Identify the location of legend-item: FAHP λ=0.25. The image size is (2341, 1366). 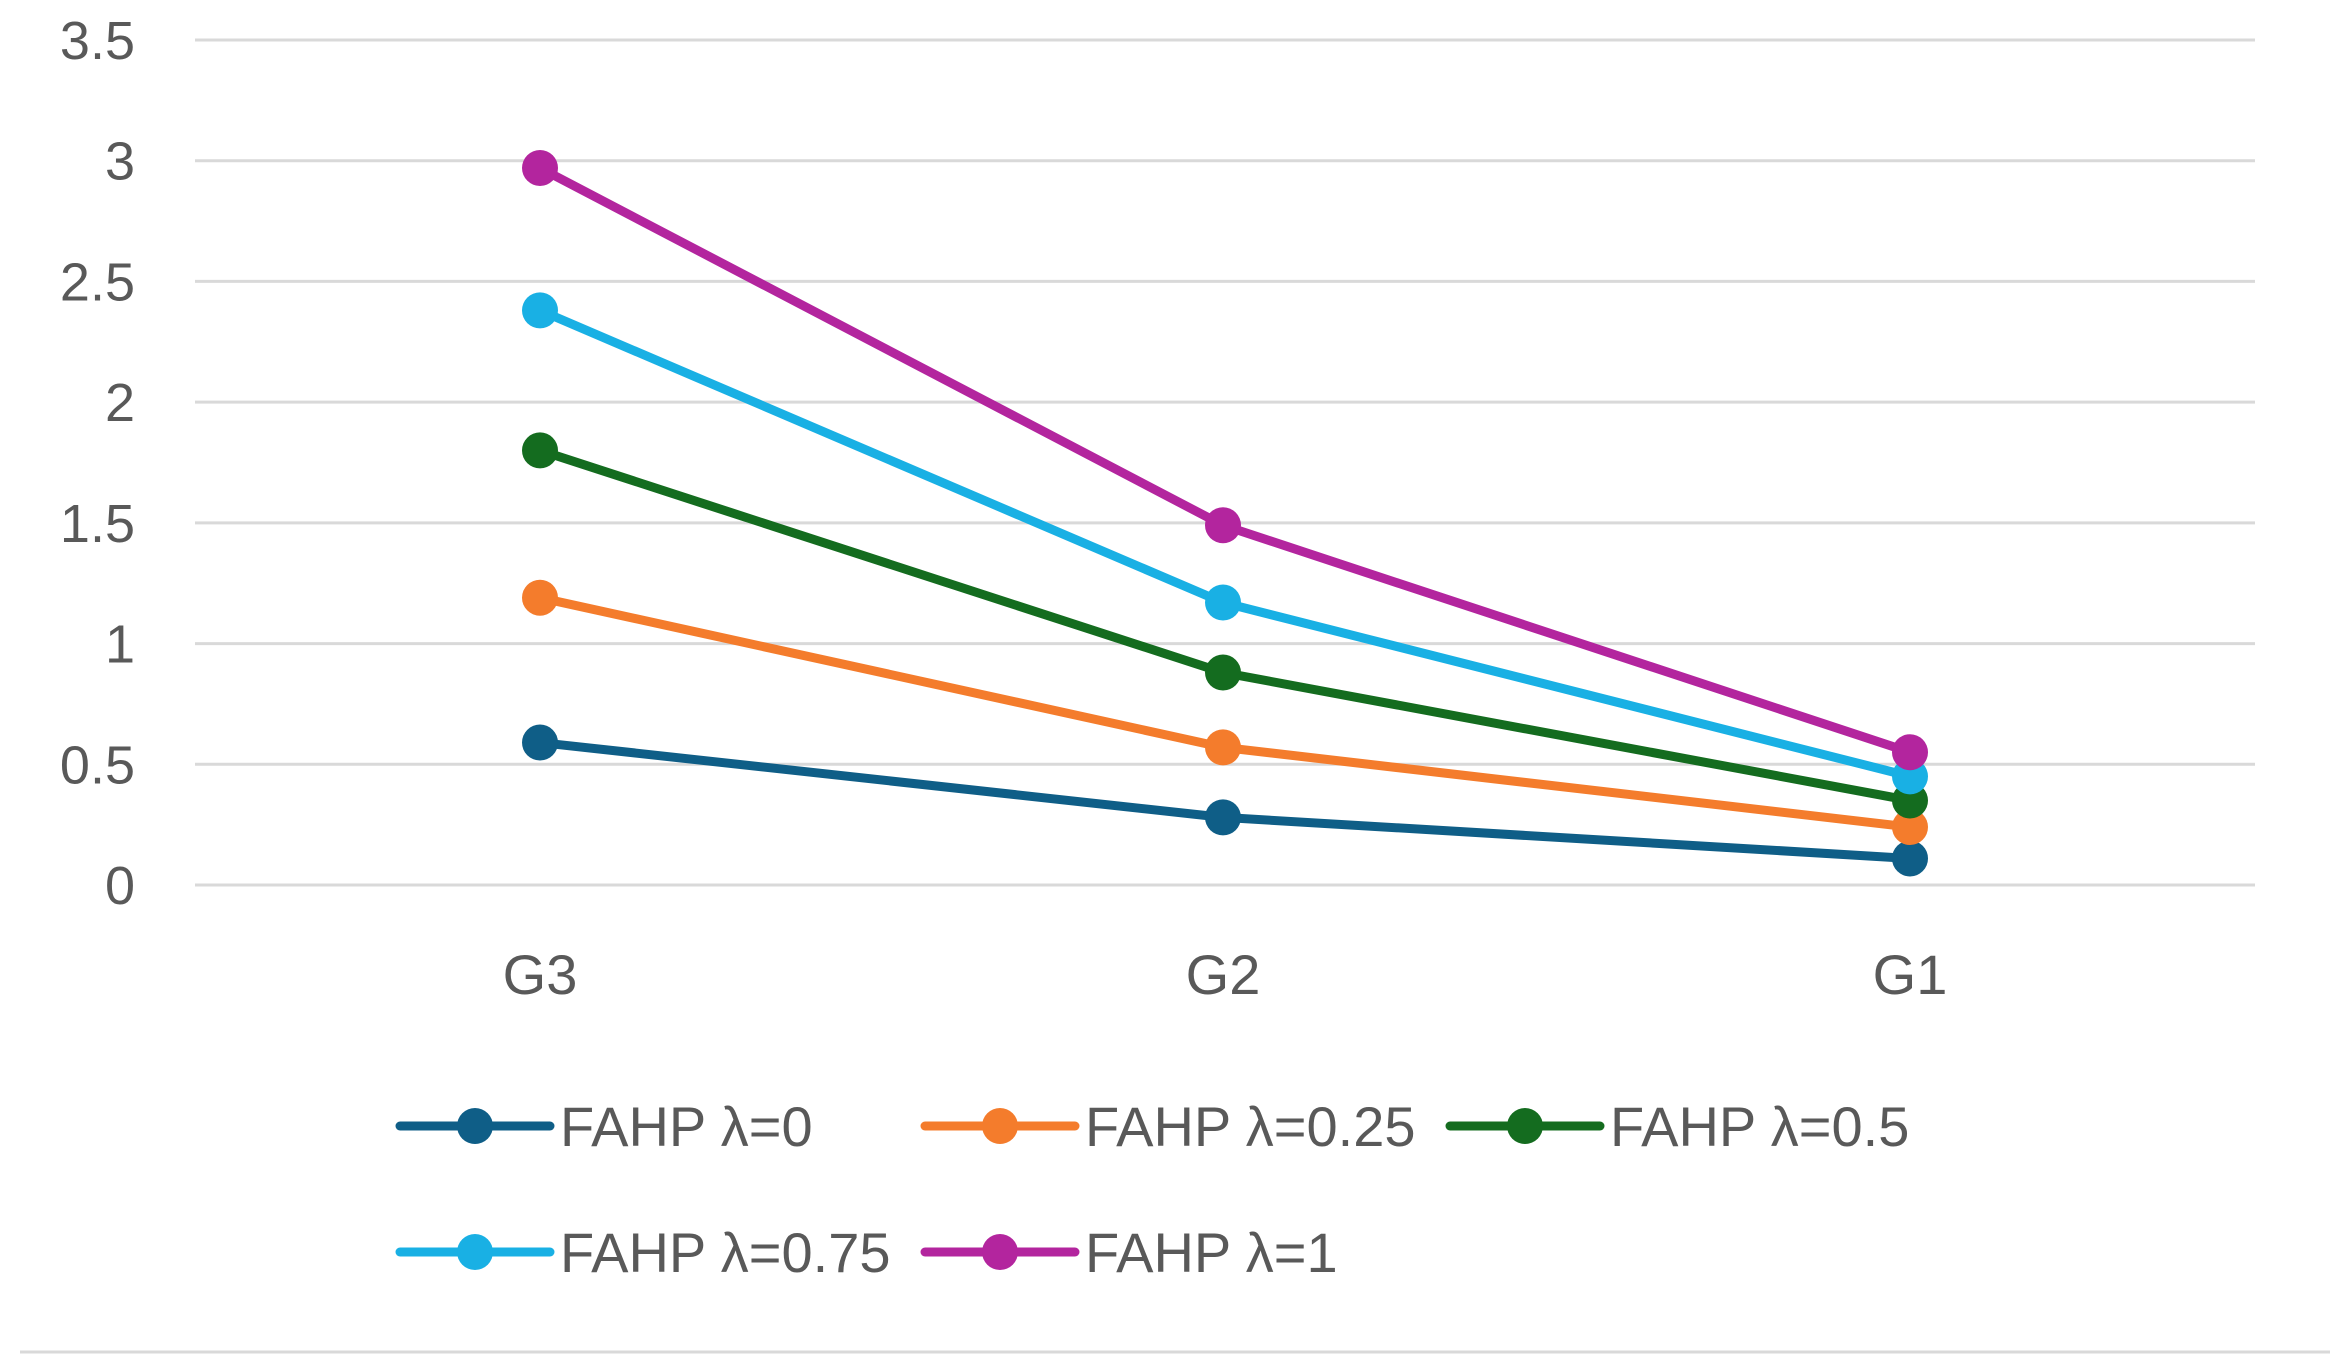
(1168, 1126).